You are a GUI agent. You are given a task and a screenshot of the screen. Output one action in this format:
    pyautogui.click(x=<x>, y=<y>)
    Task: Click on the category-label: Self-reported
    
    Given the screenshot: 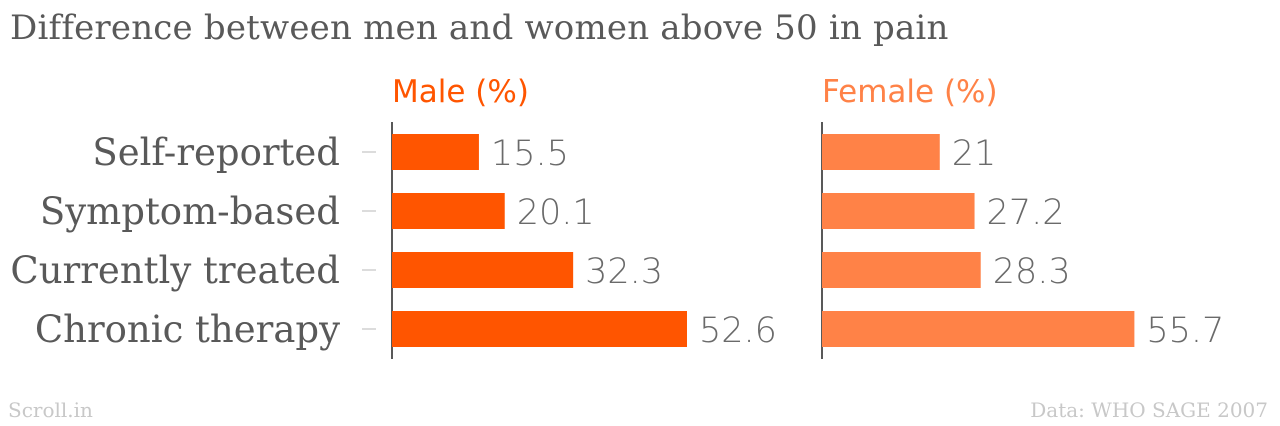 What is the action you would take?
    pyautogui.click(x=216, y=152)
    